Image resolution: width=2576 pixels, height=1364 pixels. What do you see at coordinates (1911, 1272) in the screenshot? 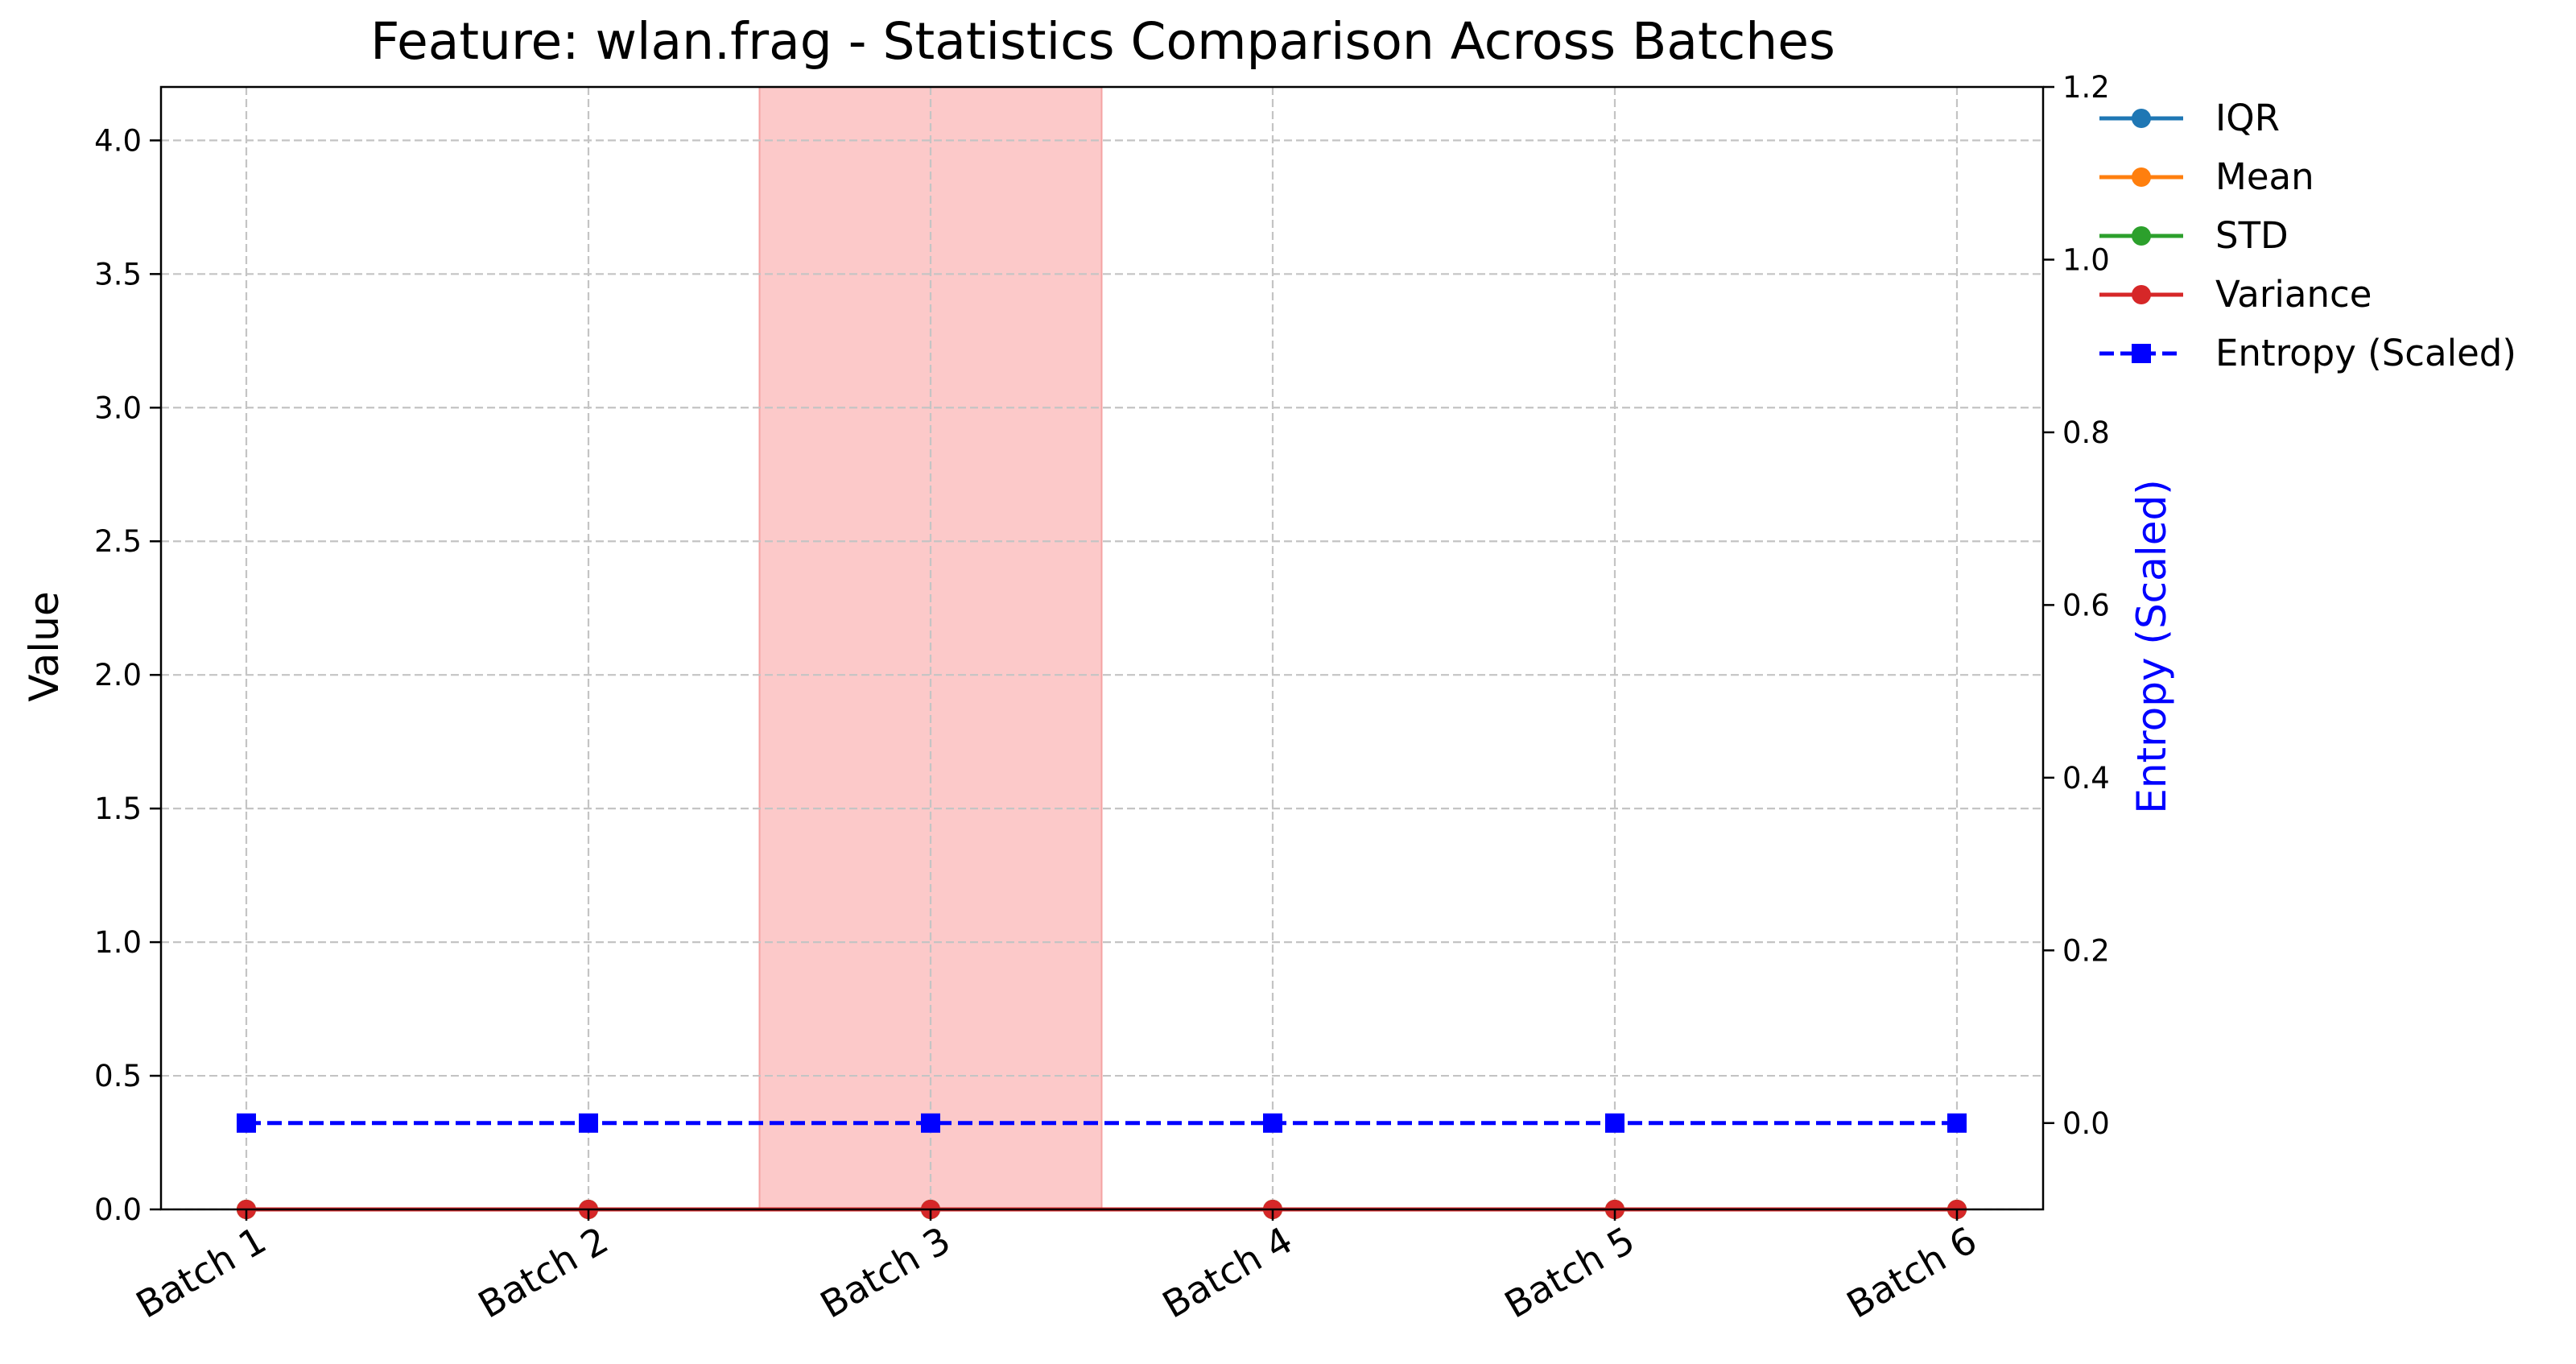
I see `x-tick-label: Batch 6` at bounding box center [1911, 1272].